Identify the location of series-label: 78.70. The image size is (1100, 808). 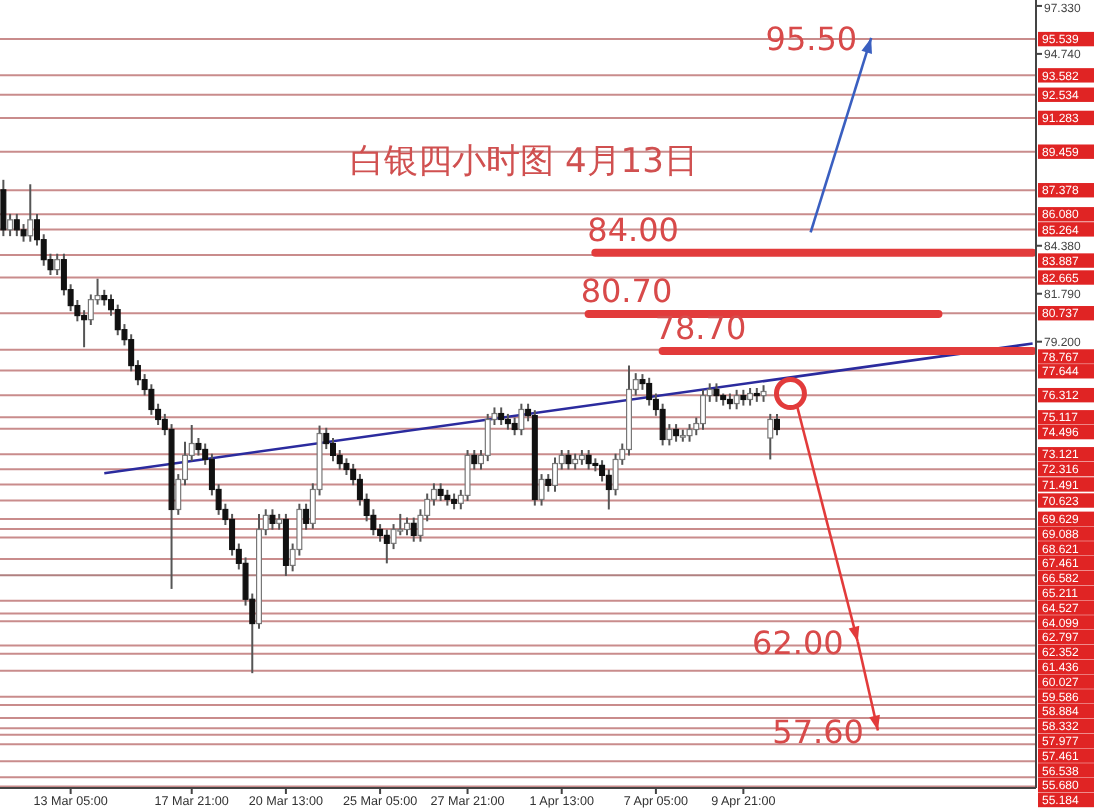
(700, 327).